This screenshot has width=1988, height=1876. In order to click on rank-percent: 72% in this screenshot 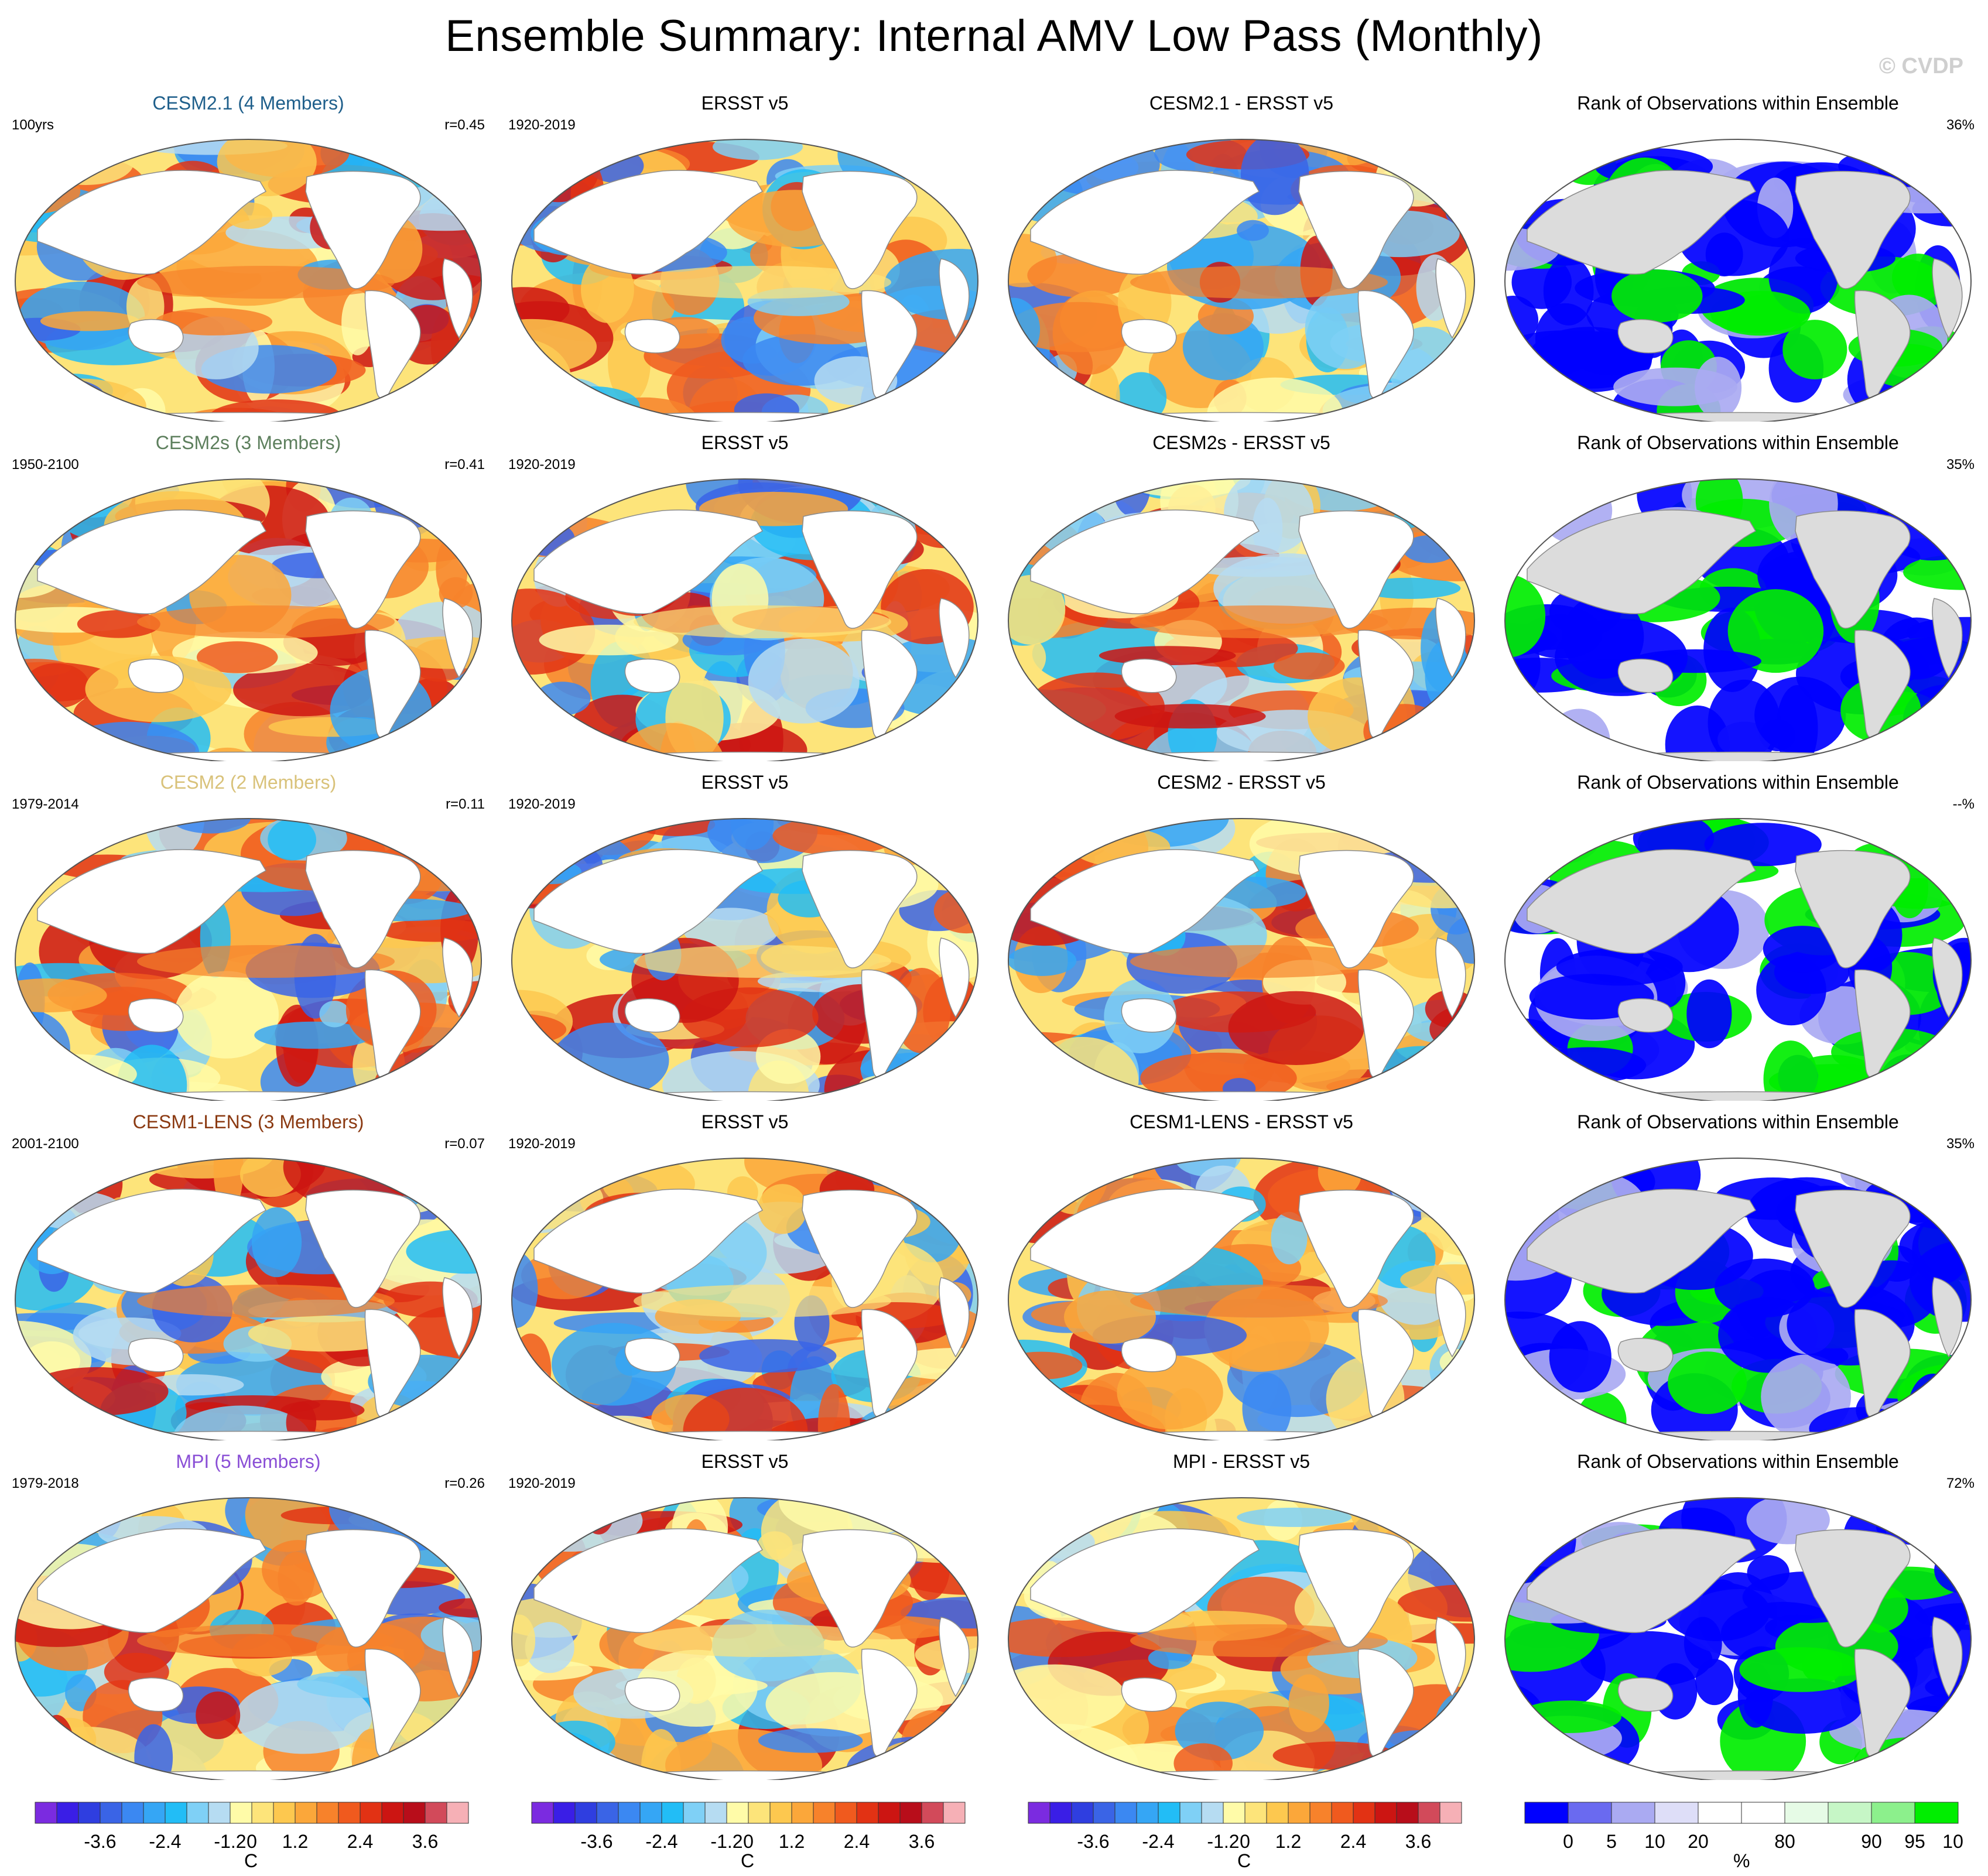, I will do `click(1961, 1484)`.